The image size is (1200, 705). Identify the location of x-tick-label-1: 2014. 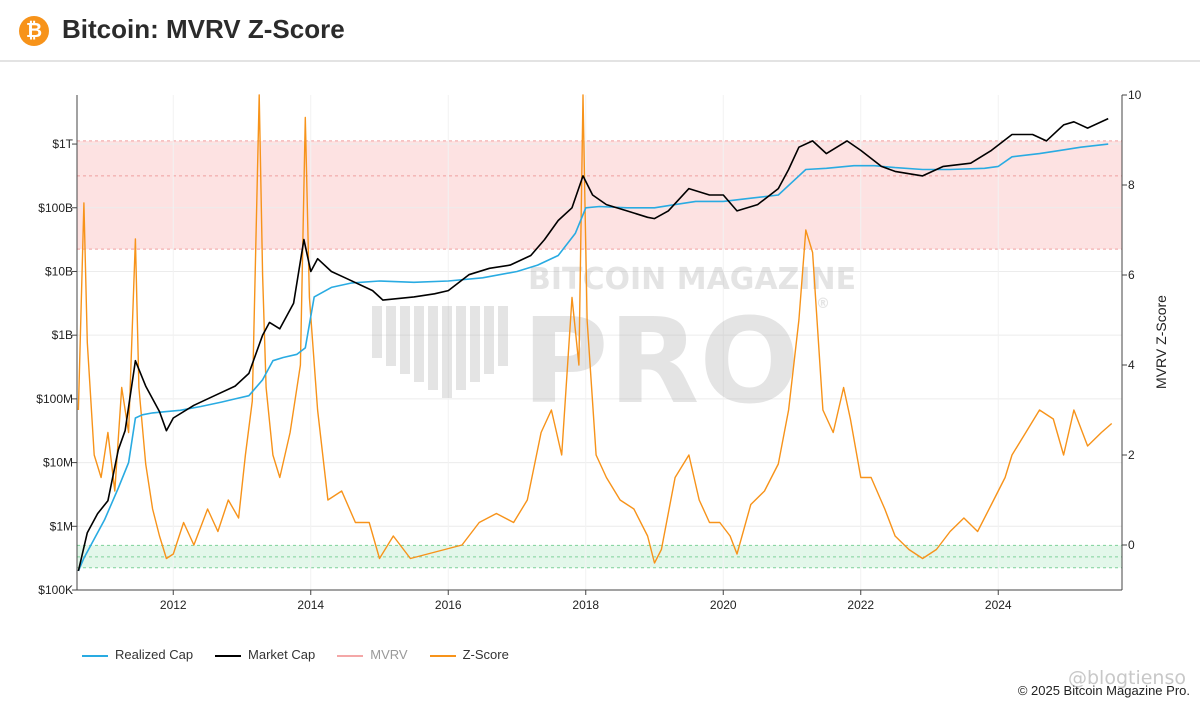
(310, 605).